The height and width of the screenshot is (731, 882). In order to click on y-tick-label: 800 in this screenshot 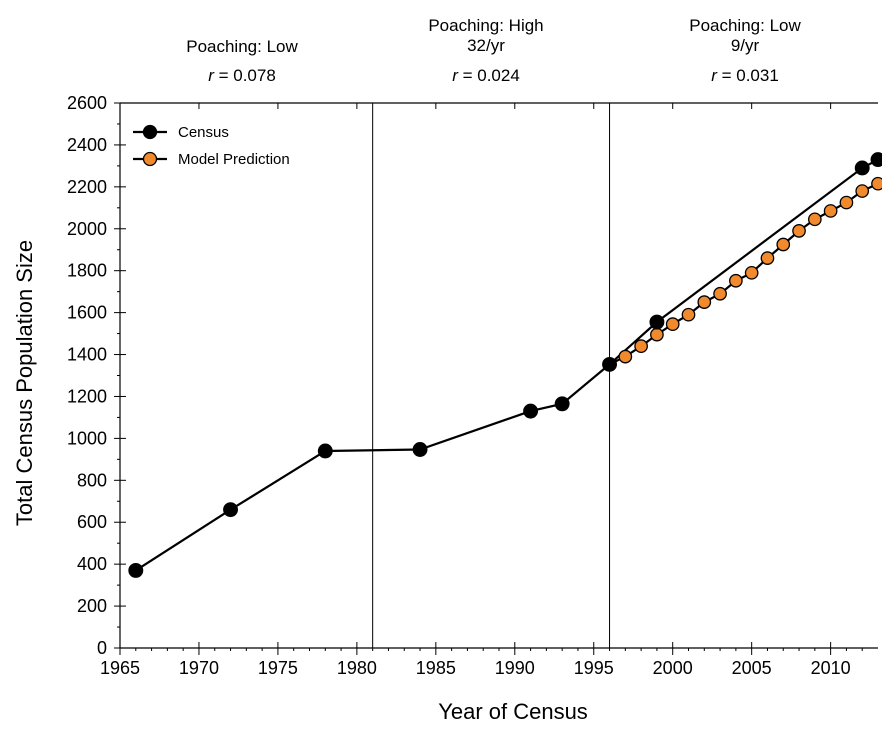, I will do `click(92, 480)`.